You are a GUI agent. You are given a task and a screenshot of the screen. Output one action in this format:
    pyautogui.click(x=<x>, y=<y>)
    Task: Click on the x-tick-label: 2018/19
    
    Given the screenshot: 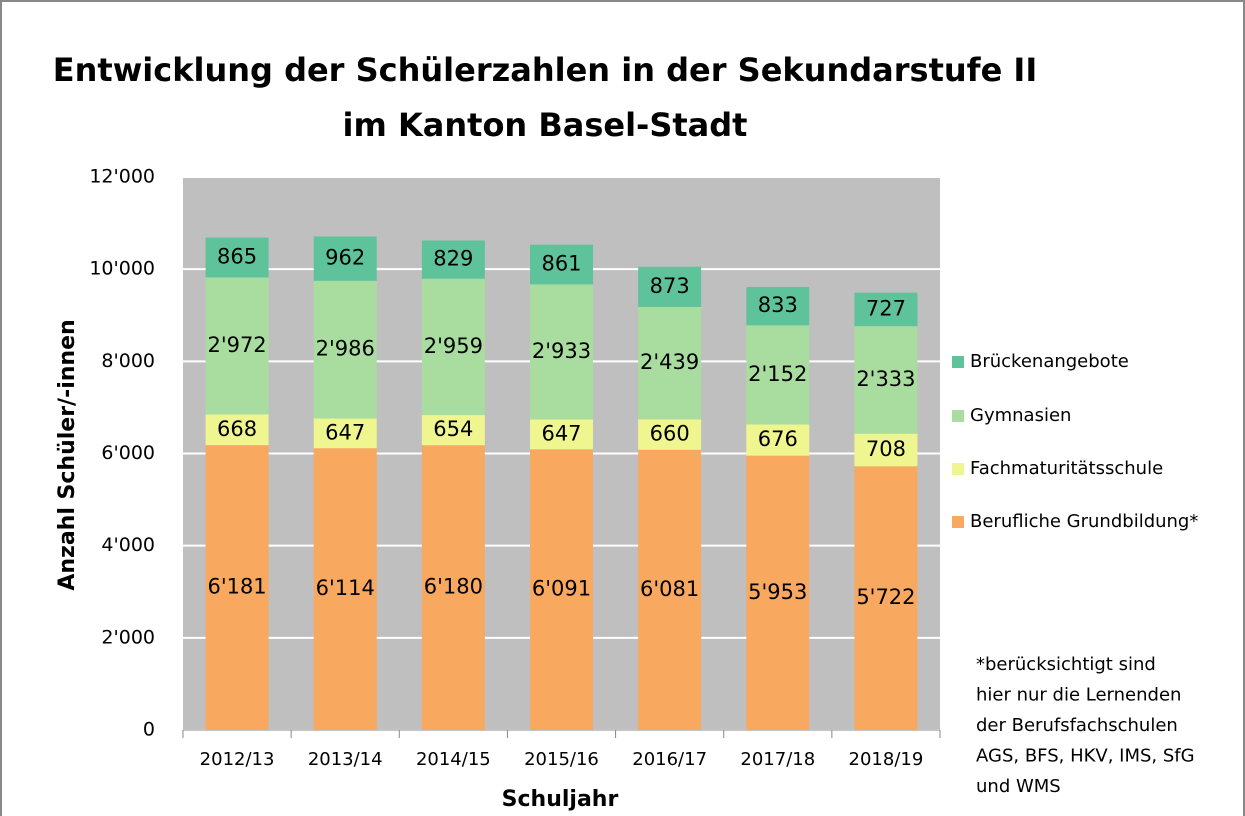 What is the action you would take?
    pyautogui.click(x=886, y=759)
    